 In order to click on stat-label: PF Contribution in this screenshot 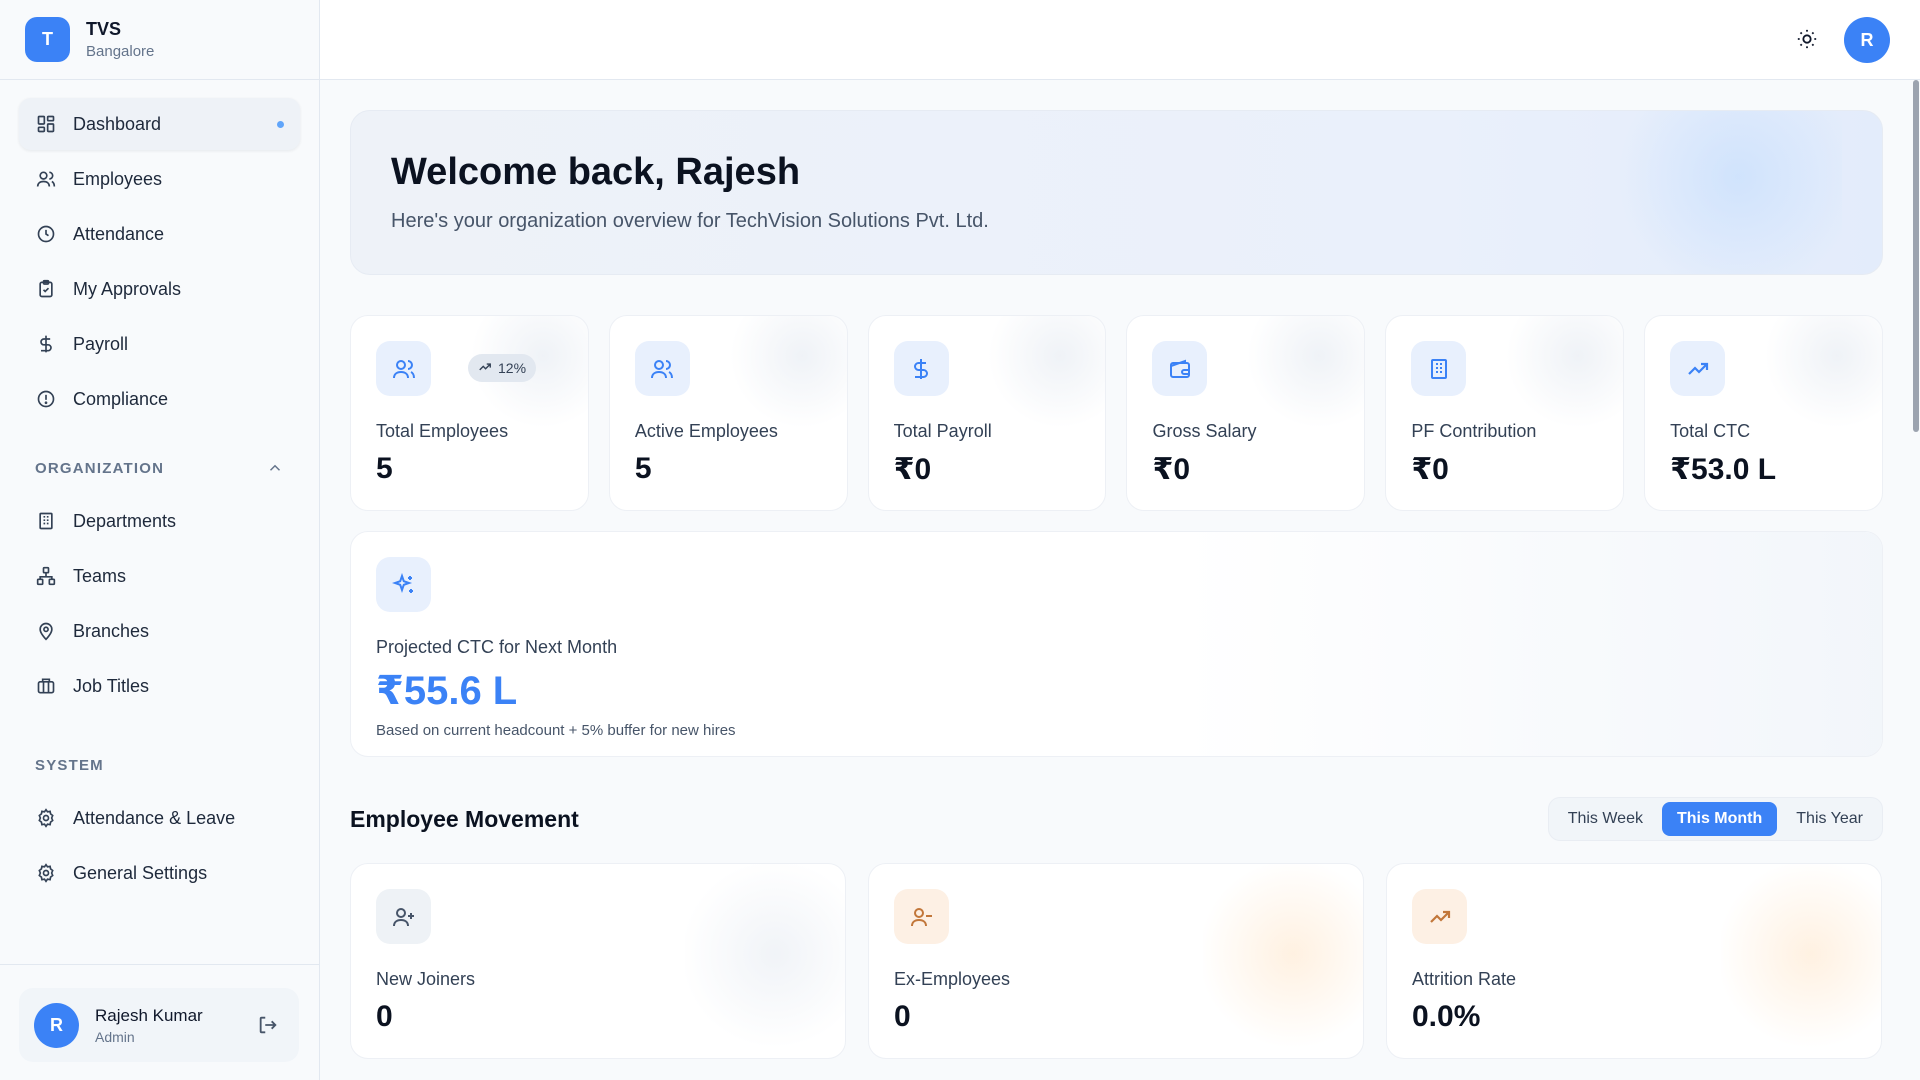, I will do `click(1474, 431)`.